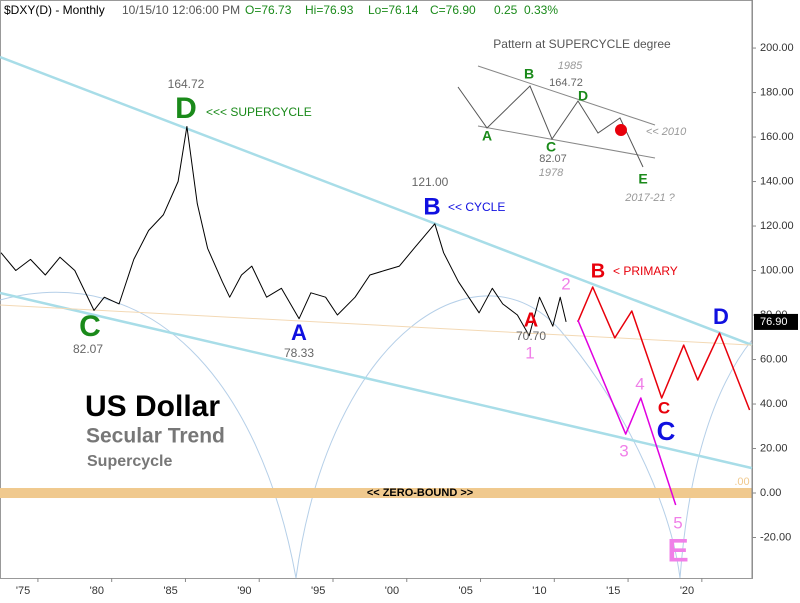 This screenshot has height=603, width=800. I want to click on annotation: E, so click(677, 550).